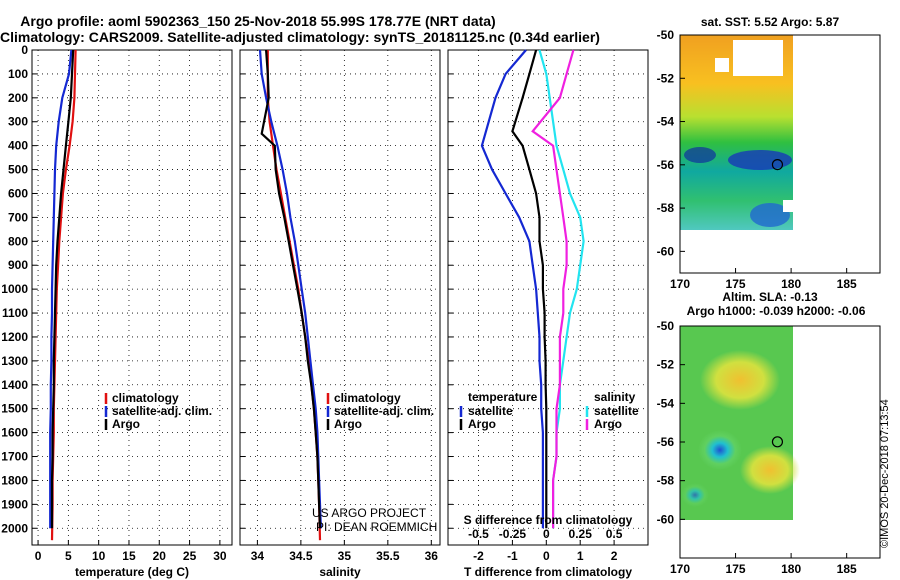  Describe the element at coordinates (14, 289) in the screenshot. I see `depth-tick-label: 1000` at that location.